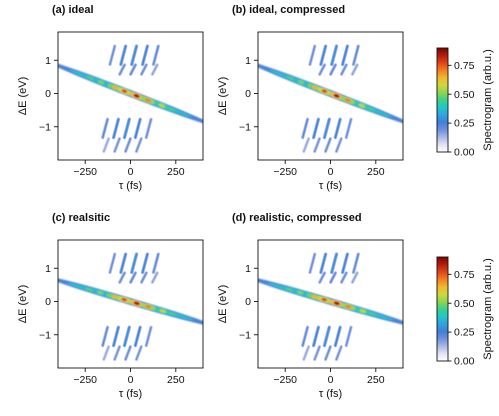 This screenshot has height=416, width=499. I want to click on panel-title: (a) ideal, so click(73, 10).